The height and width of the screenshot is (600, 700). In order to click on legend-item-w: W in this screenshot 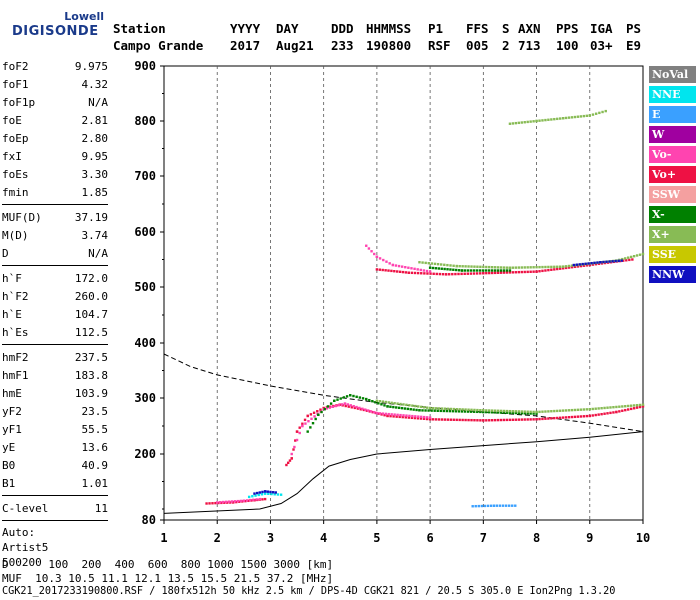, I will do `click(672, 134)`.